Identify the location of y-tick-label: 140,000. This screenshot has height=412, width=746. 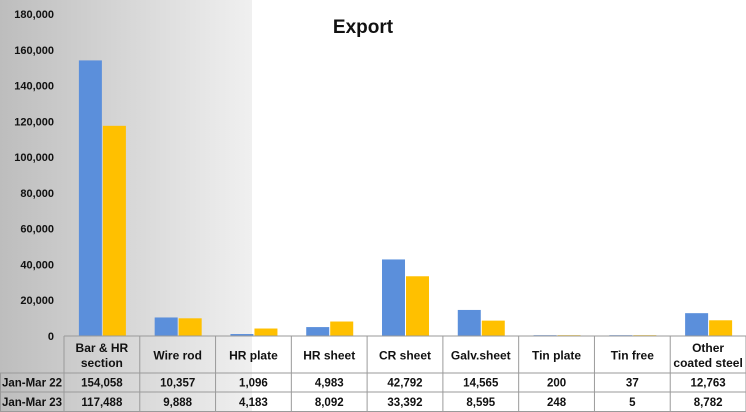
(34, 87).